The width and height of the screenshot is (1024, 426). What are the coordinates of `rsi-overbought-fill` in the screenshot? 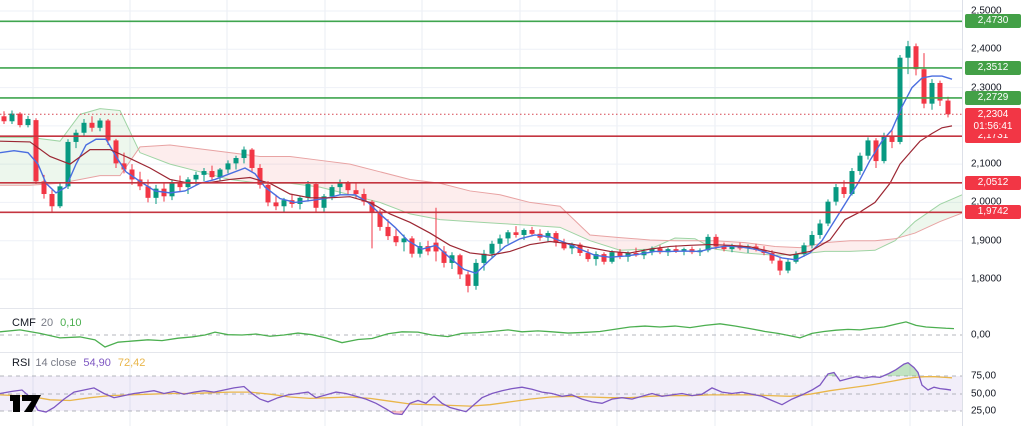 It's located at (901, 369).